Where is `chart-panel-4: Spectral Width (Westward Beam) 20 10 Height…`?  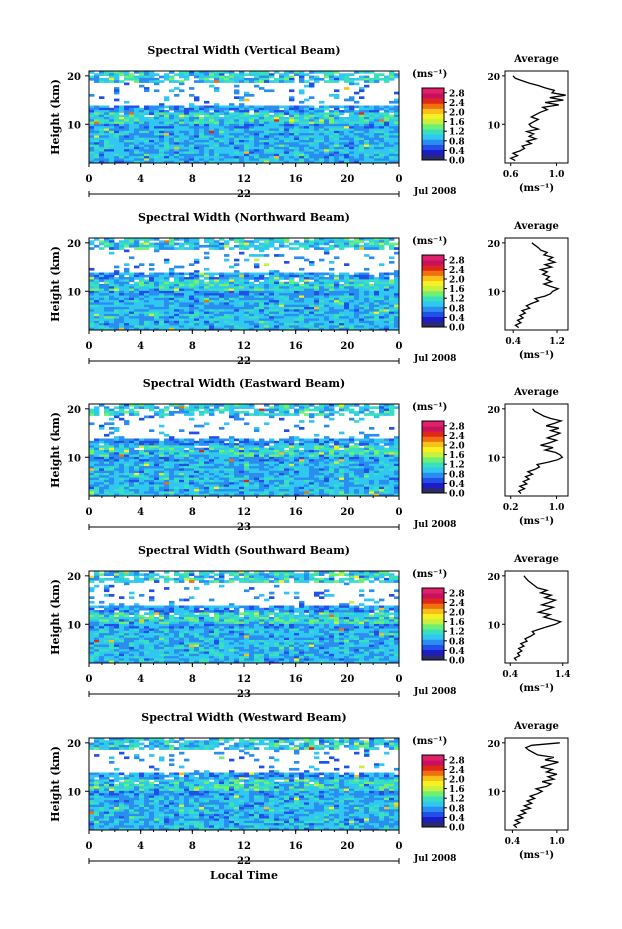
chart-panel-4: Spectral Width (Westward Beam) 20 10 Height… is located at coordinates (309, 789).